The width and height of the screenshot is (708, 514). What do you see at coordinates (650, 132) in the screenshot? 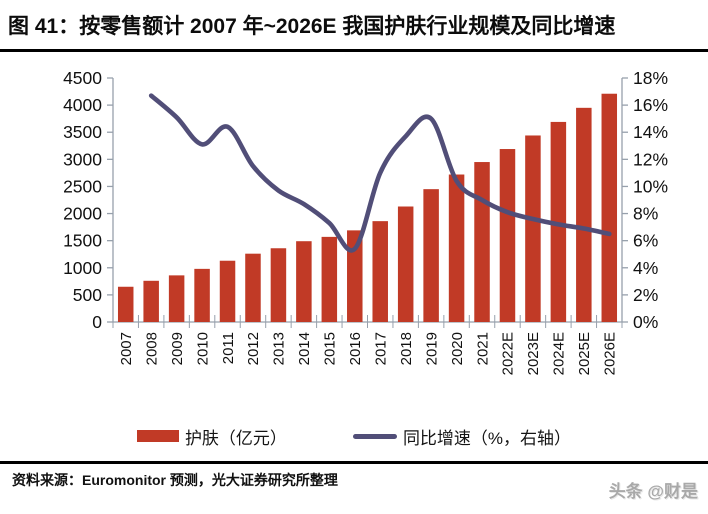
I see `right-axis-label: 14%` at bounding box center [650, 132].